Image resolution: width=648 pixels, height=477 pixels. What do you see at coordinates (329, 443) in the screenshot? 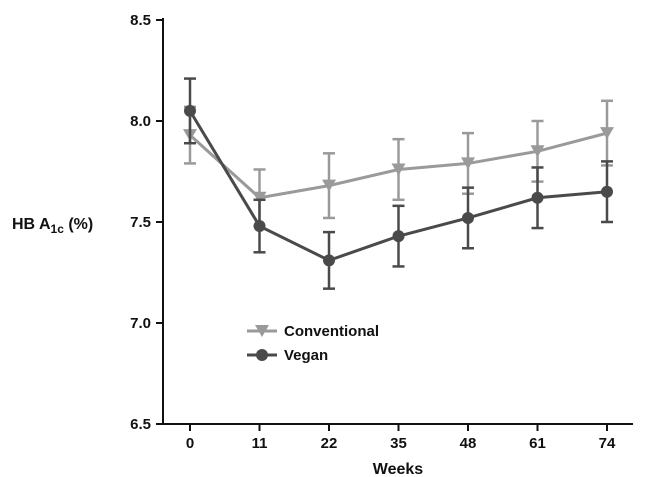
I see `x-tick-label: 22` at bounding box center [329, 443].